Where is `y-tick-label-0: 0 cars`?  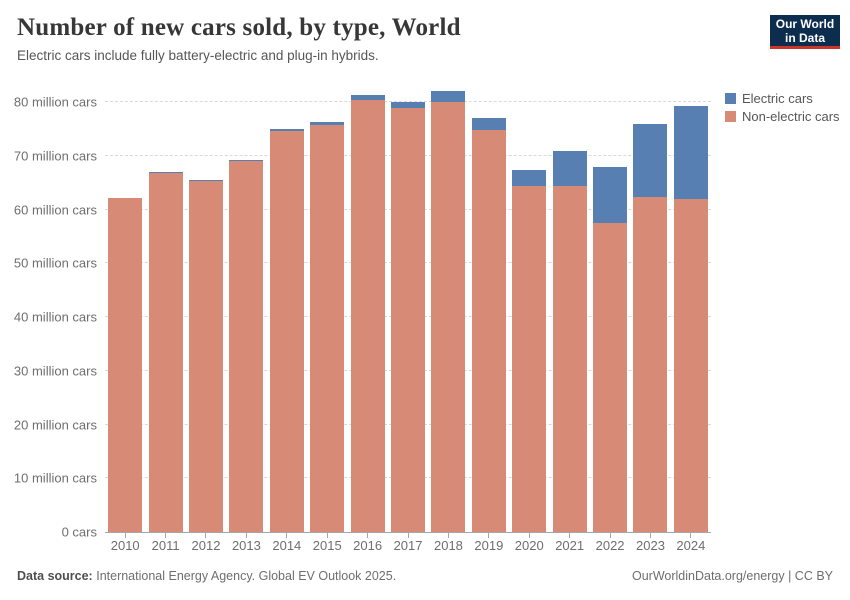
y-tick-label-0: 0 cars is located at coordinates (79, 532).